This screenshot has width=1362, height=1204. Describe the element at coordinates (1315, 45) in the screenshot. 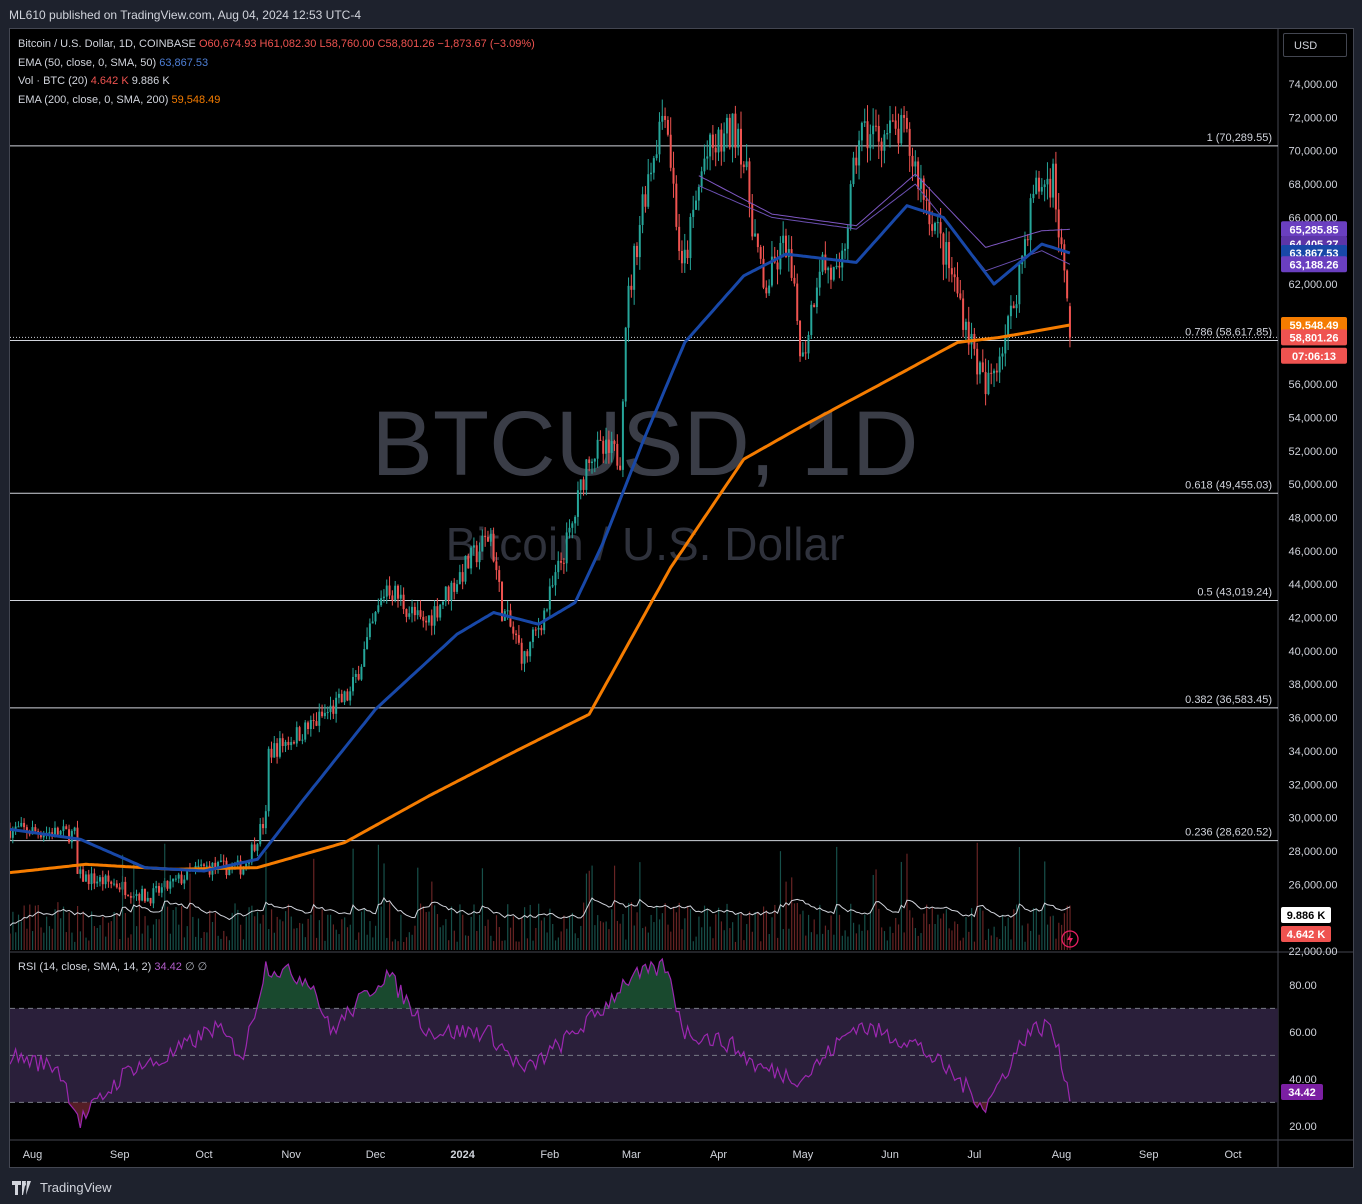

I see `currency-button: USD` at that location.